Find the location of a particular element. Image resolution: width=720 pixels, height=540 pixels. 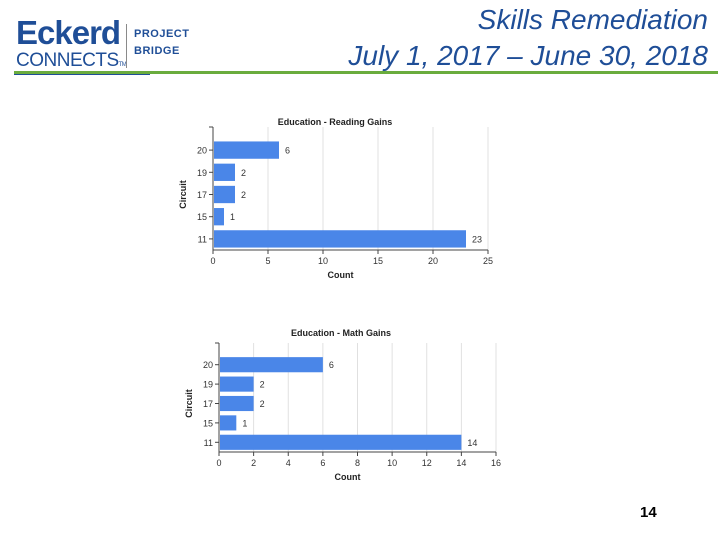

x-tick-label: 4 is located at coordinates (288, 463).